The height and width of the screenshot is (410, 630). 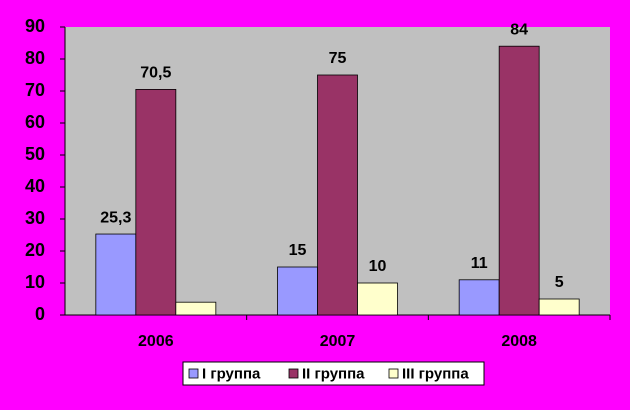 I want to click on data-label: 5, so click(x=559, y=282).